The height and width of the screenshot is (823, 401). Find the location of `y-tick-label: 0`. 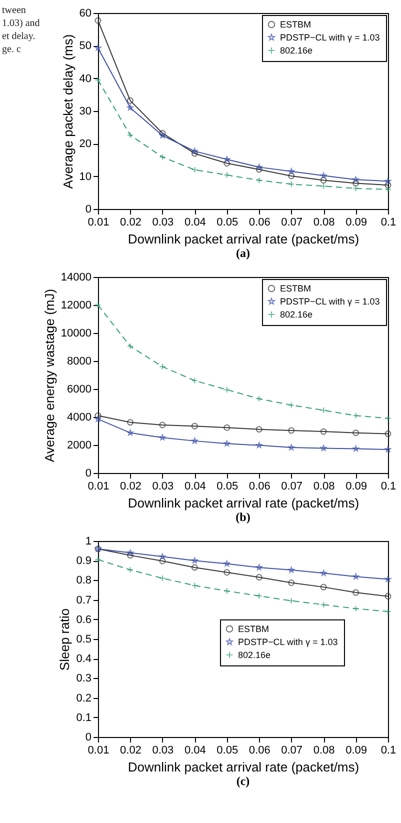

y-tick-label: 0 is located at coordinates (88, 474).